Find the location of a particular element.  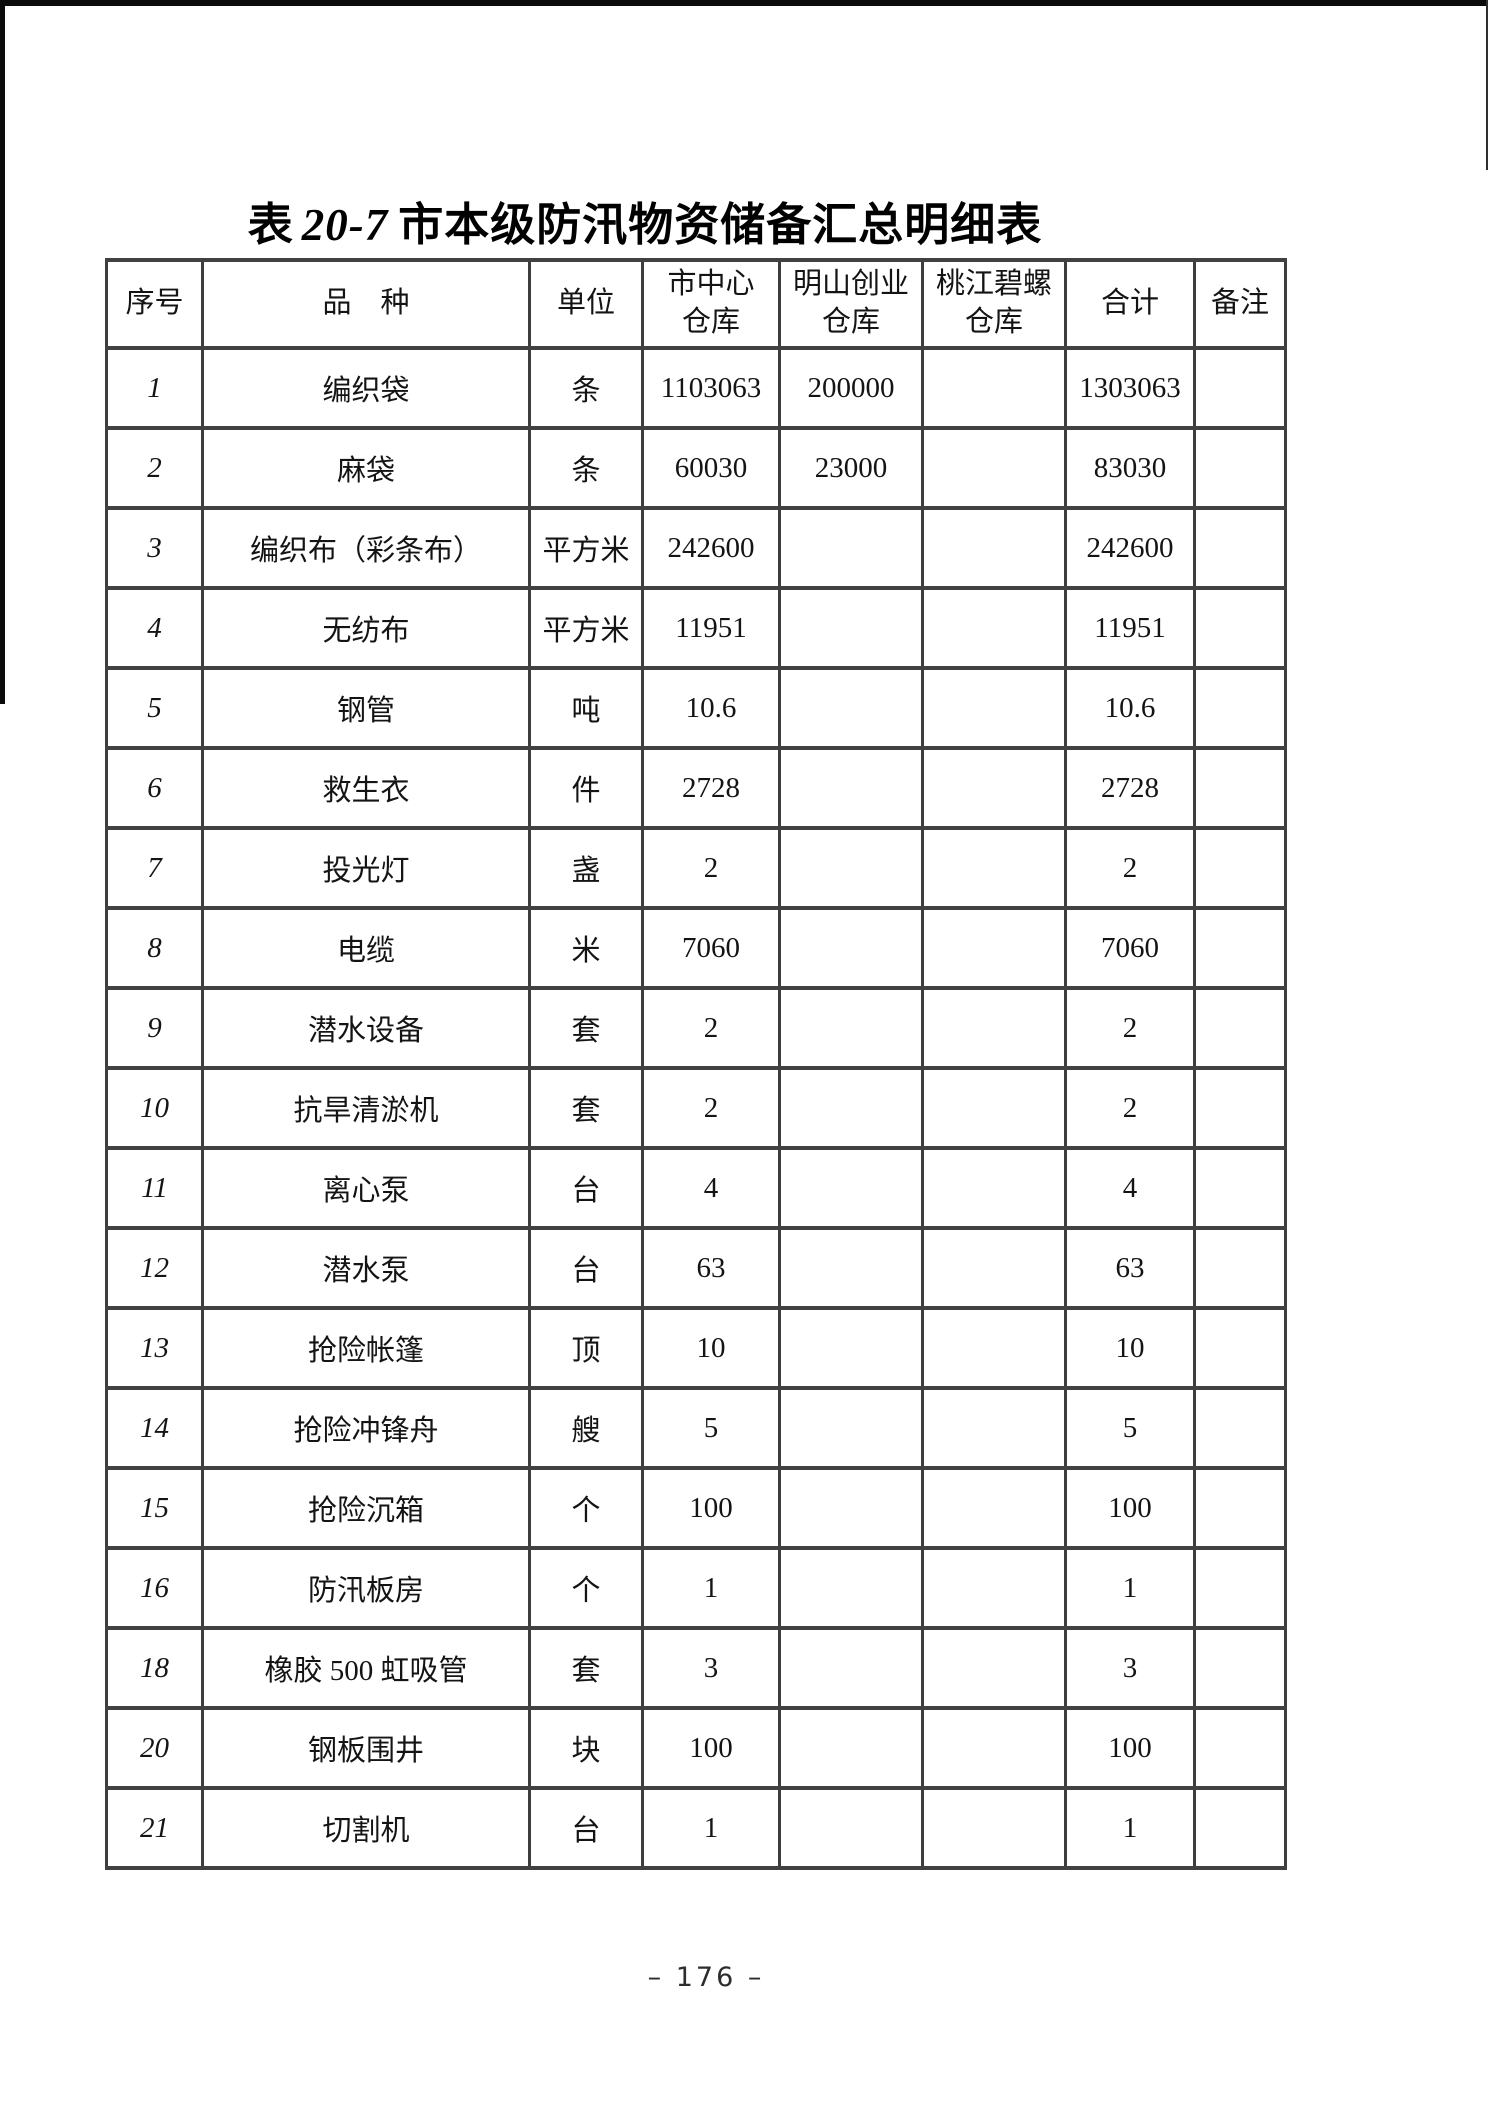

table-row: 10 抗旱清淤机套 2 2 is located at coordinates (696, 1108).